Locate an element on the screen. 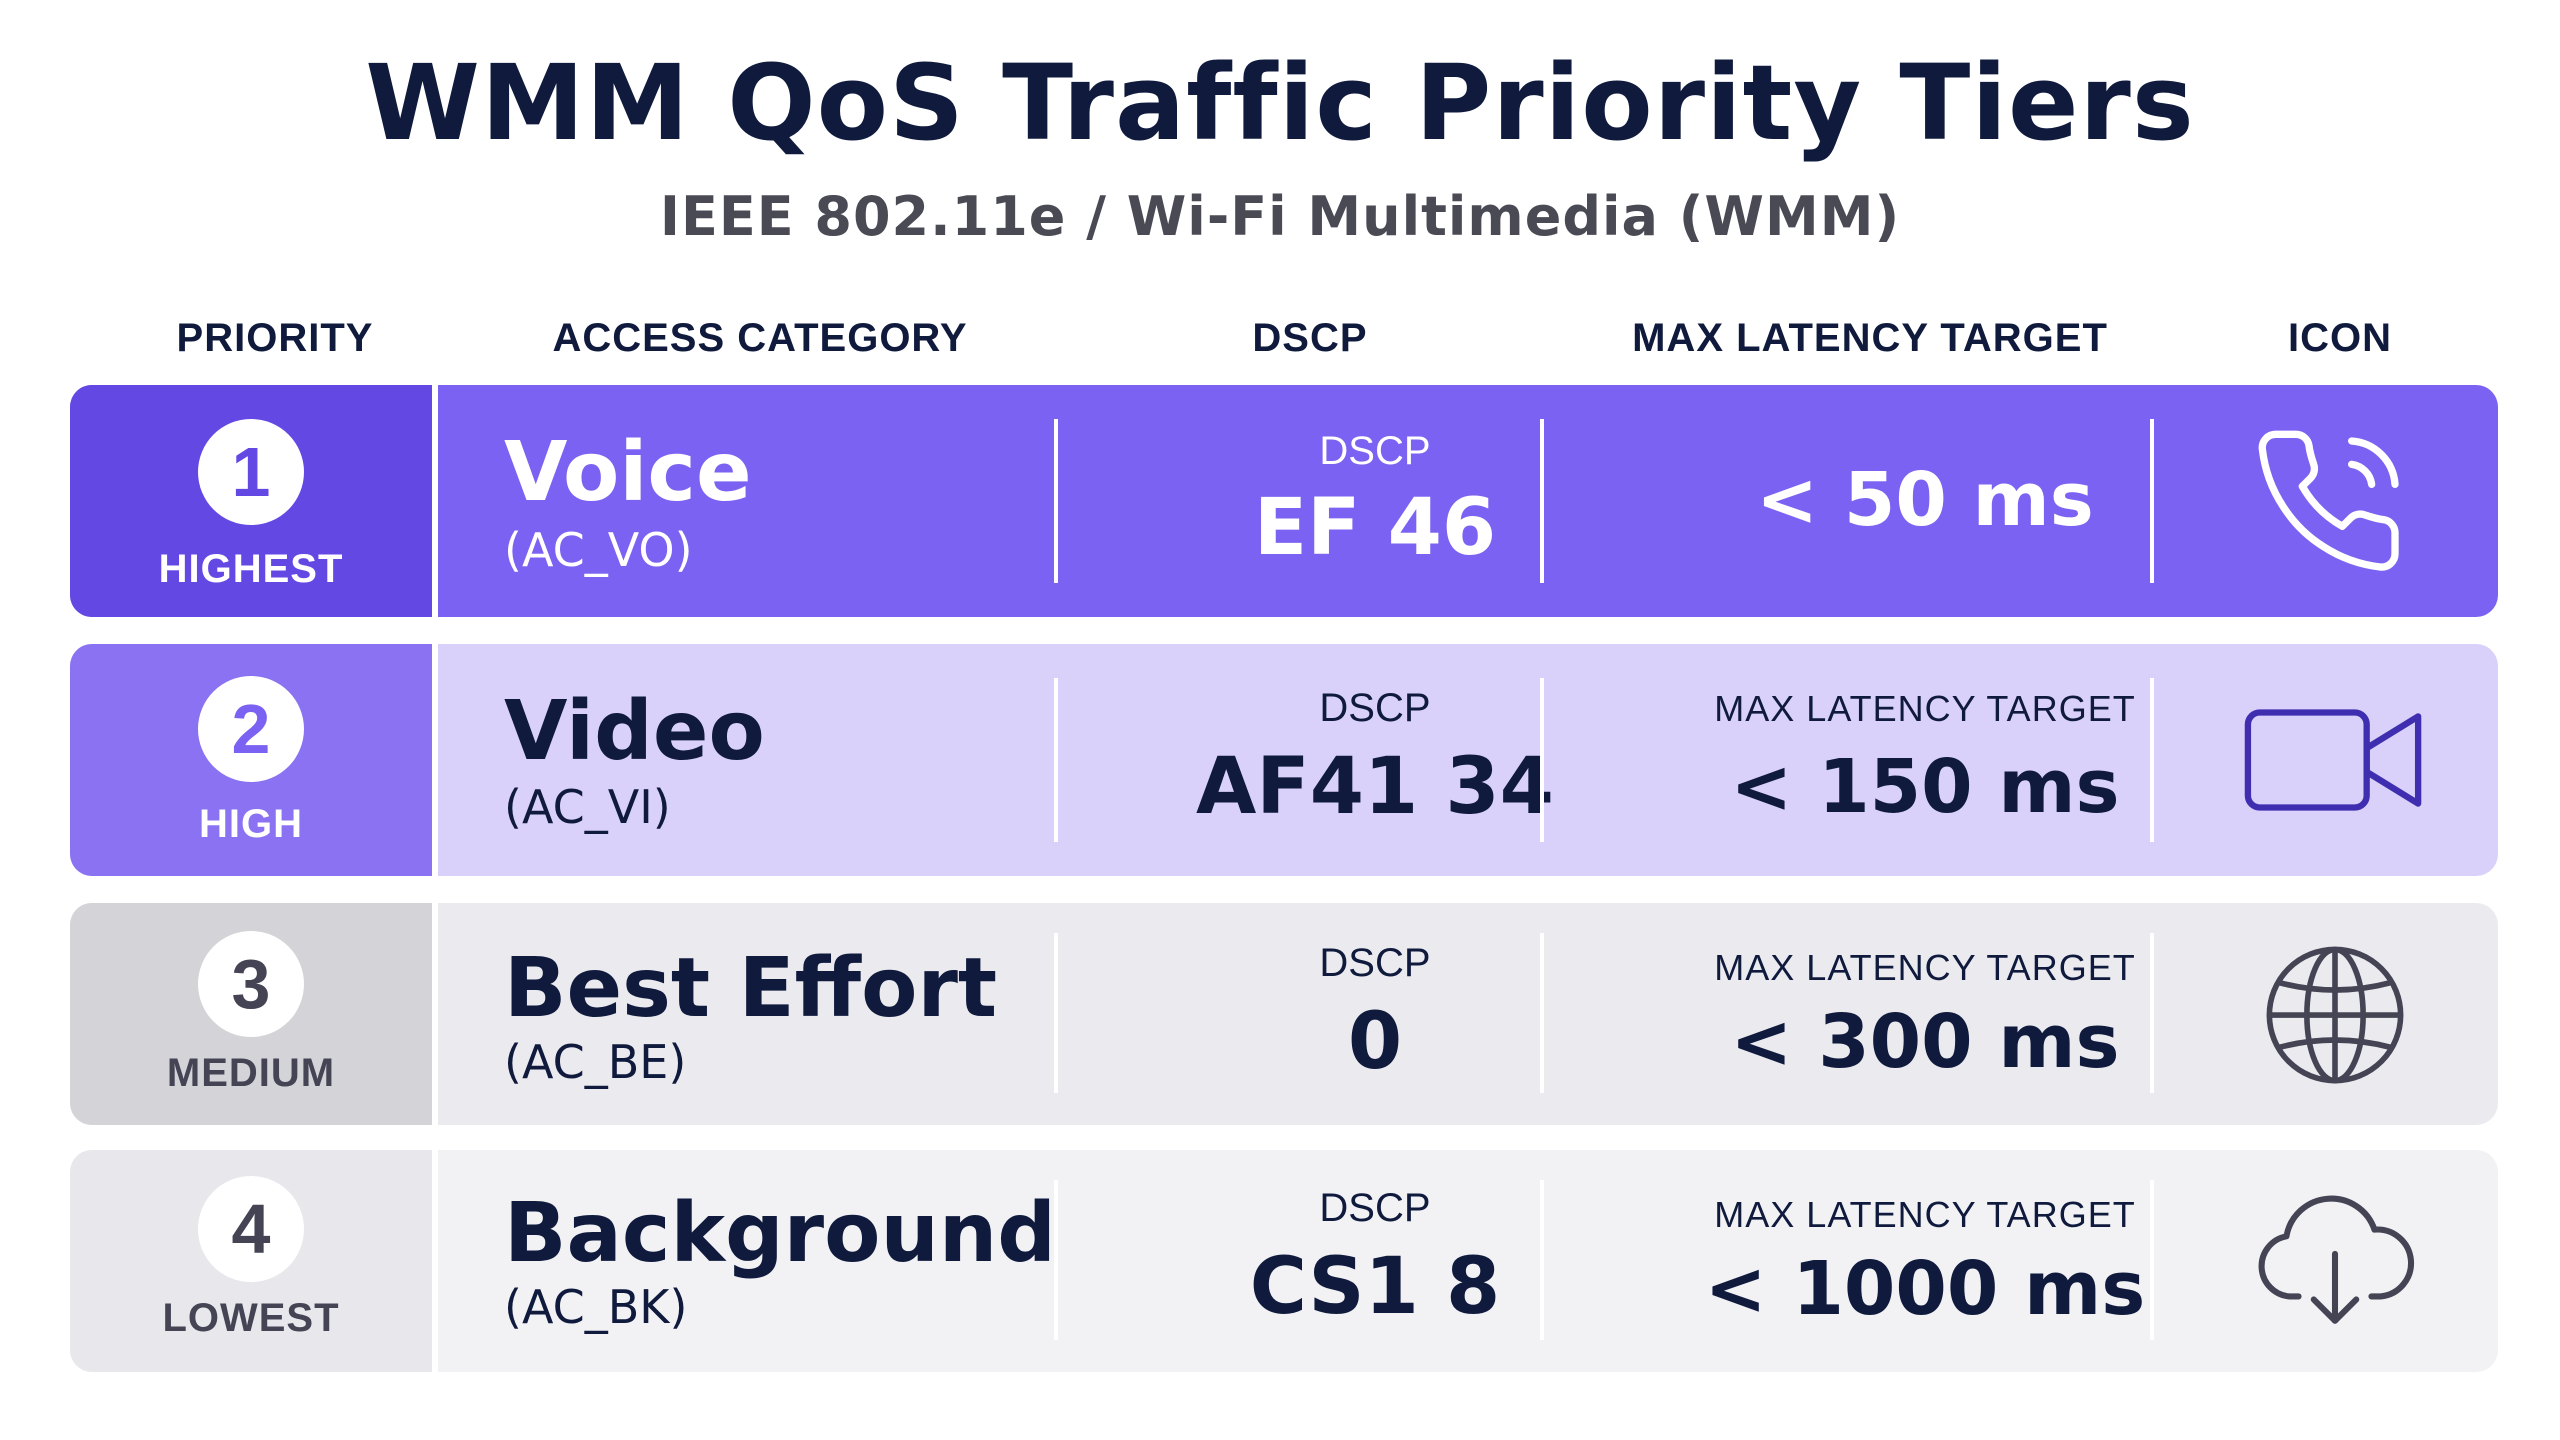 The width and height of the screenshot is (2560, 1440). priority-level: HIGH is located at coordinates (251, 824).